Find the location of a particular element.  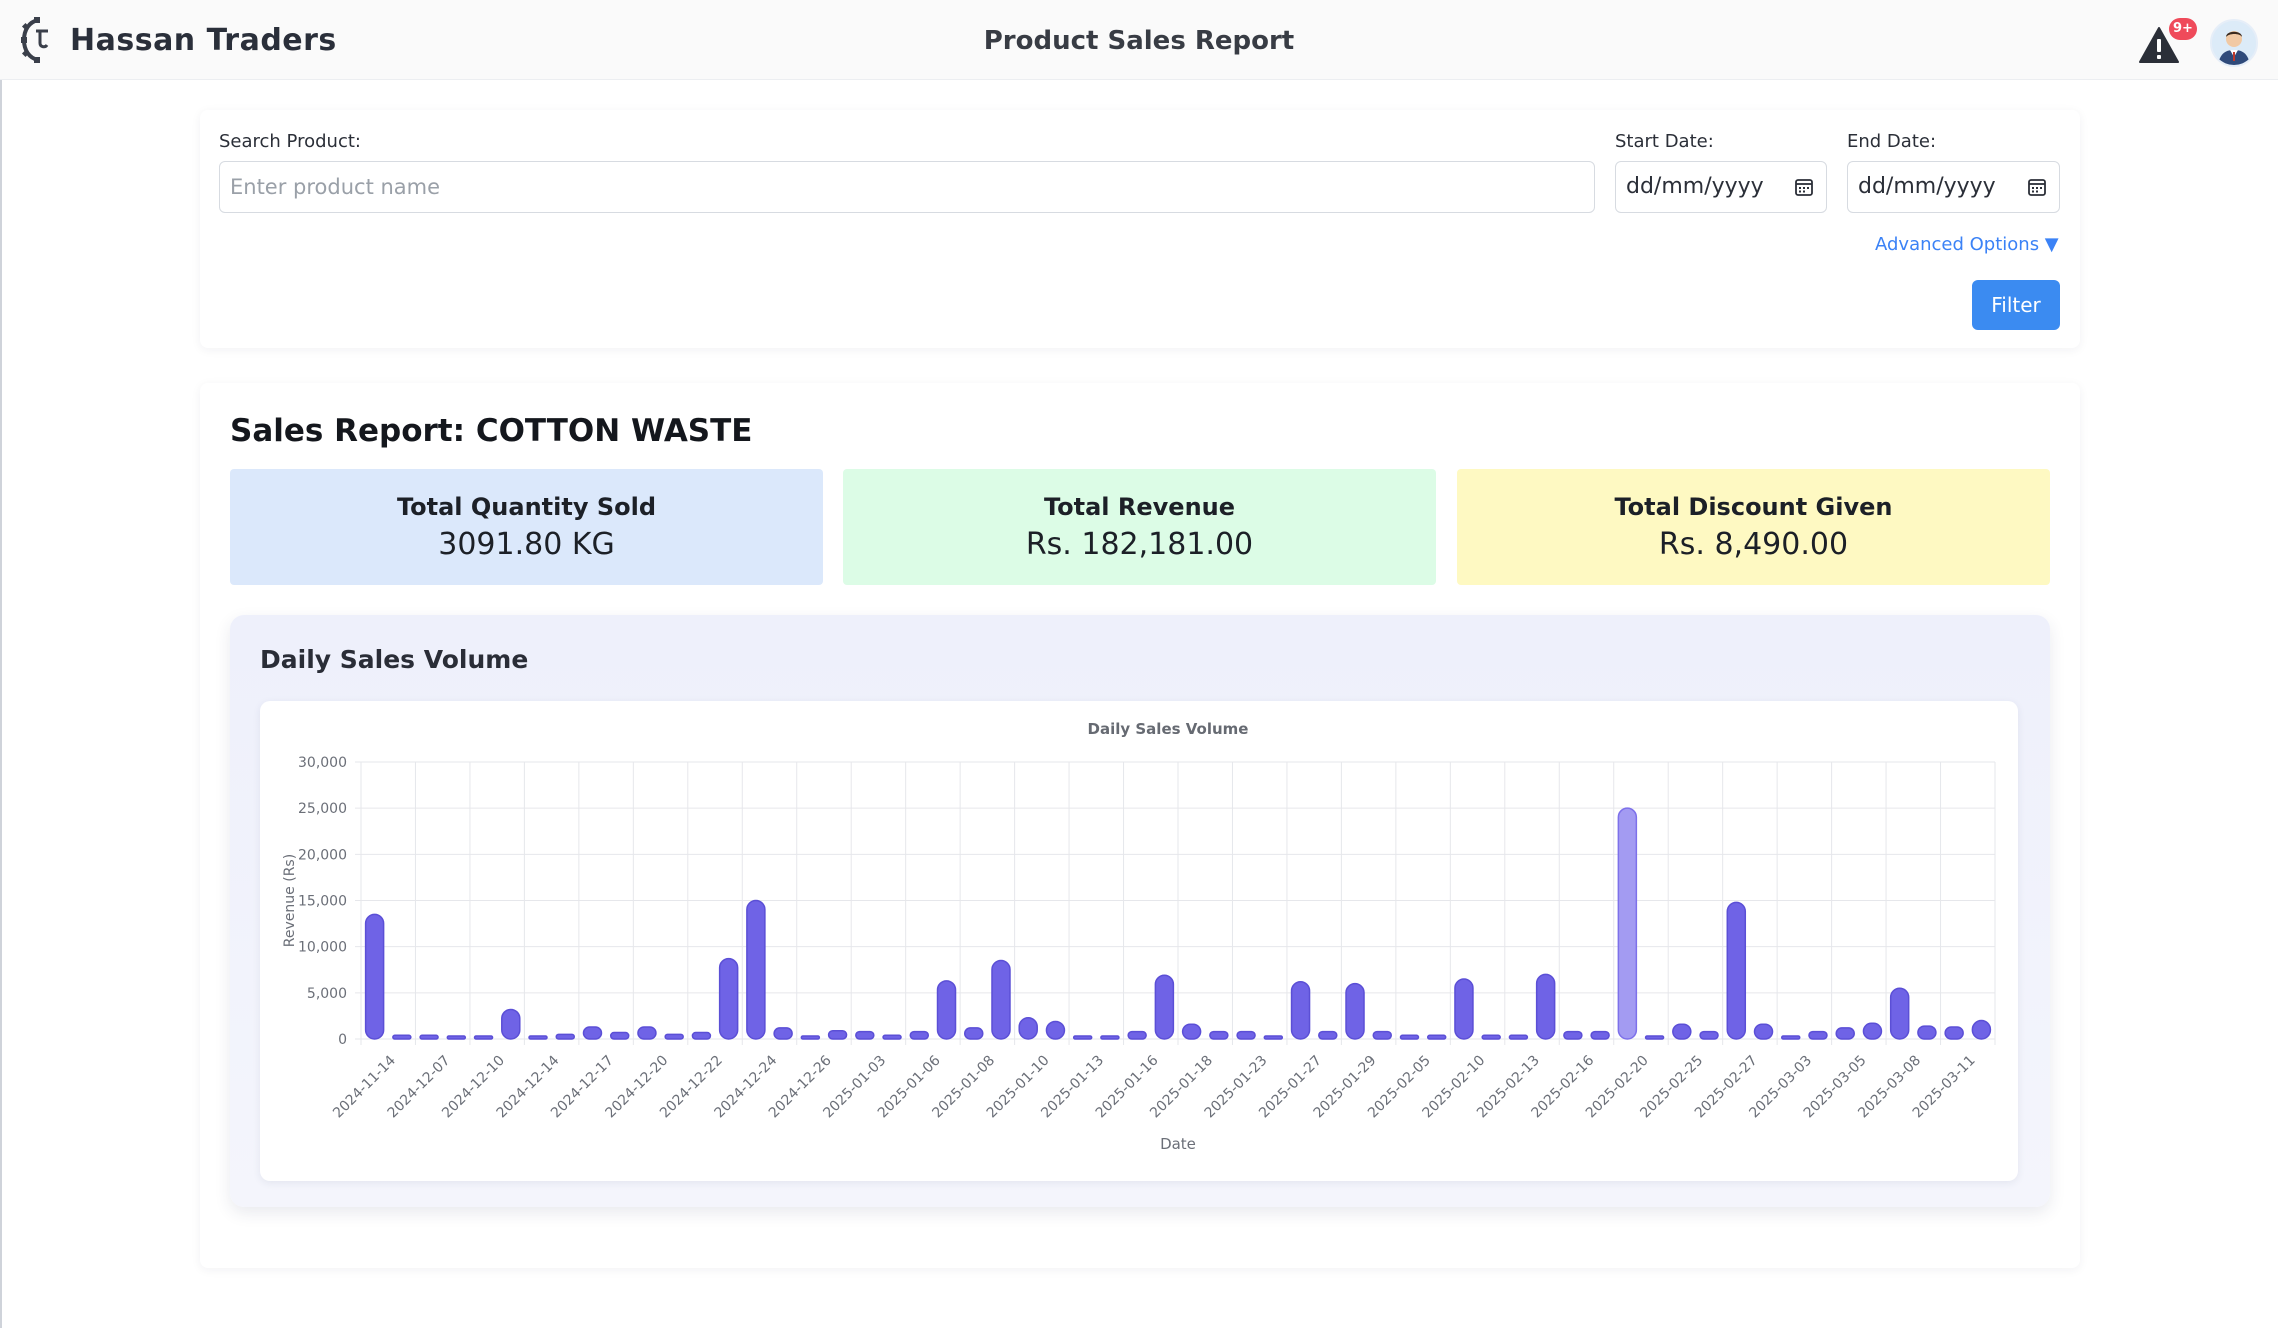

start-date-value: dd/mm/yyyy is located at coordinates (1695, 186).